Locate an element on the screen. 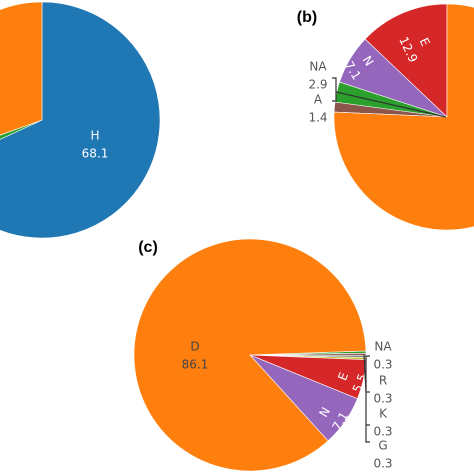 Image resolution: width=474 pixels, height=474 pixels. slice-label: G 0.3 is located at coordinates (382, 455).